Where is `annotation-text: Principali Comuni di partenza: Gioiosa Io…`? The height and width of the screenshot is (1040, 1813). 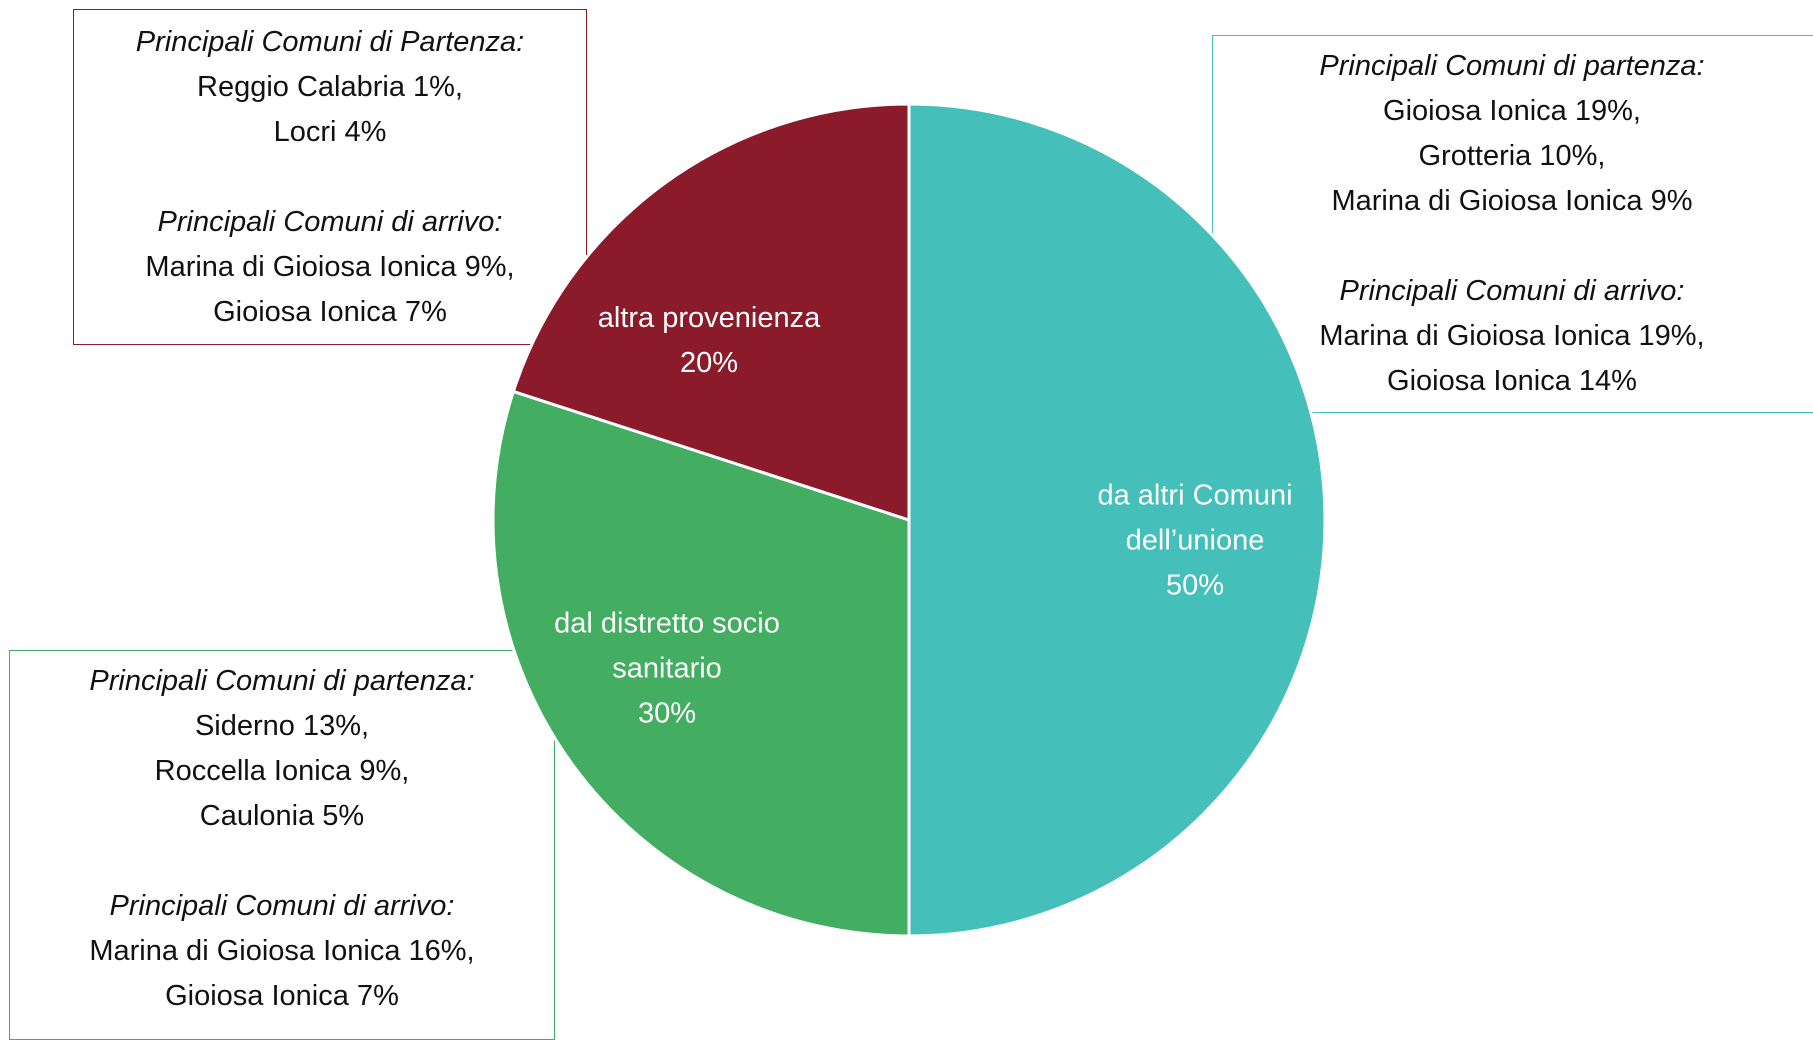
annotation-text: Principali Comuni di partenza: Gioiosa Io… is located at coordinates (1512, 224).